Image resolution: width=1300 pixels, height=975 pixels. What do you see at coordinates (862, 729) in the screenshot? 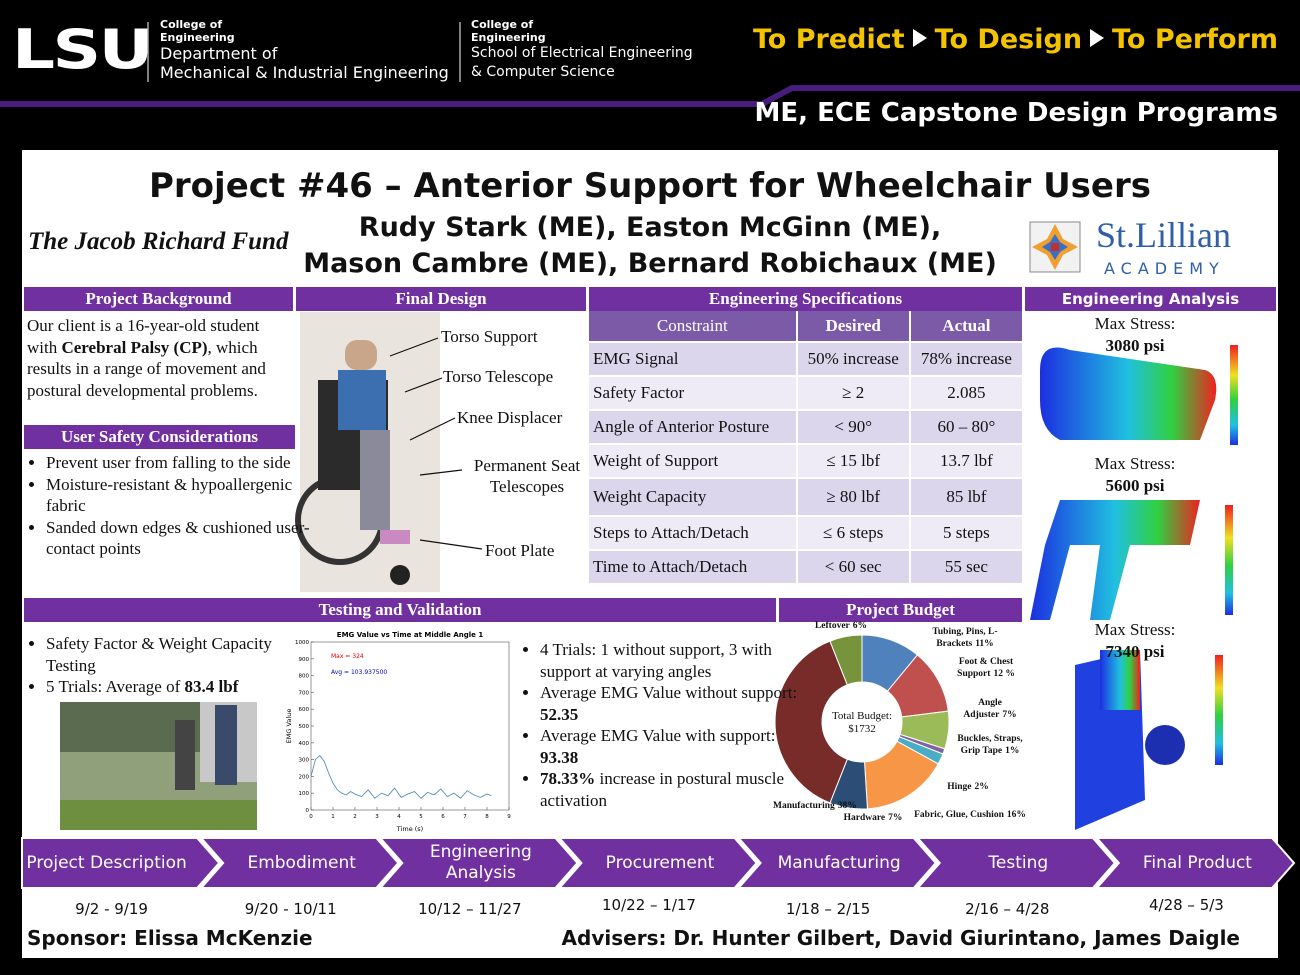
I see `total-label: $1732` at bounding box center [862, 729].